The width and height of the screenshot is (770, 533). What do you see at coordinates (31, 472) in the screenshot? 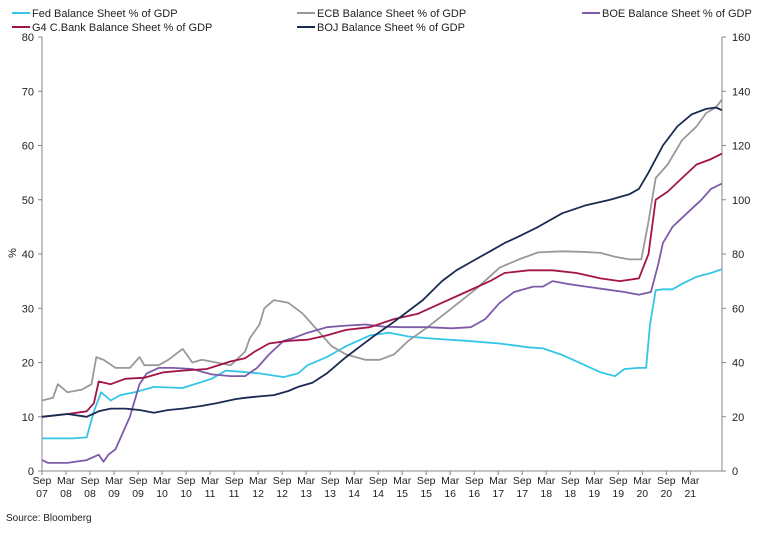
I see `y-tick-label: 0` at bounding box center [31, 472].